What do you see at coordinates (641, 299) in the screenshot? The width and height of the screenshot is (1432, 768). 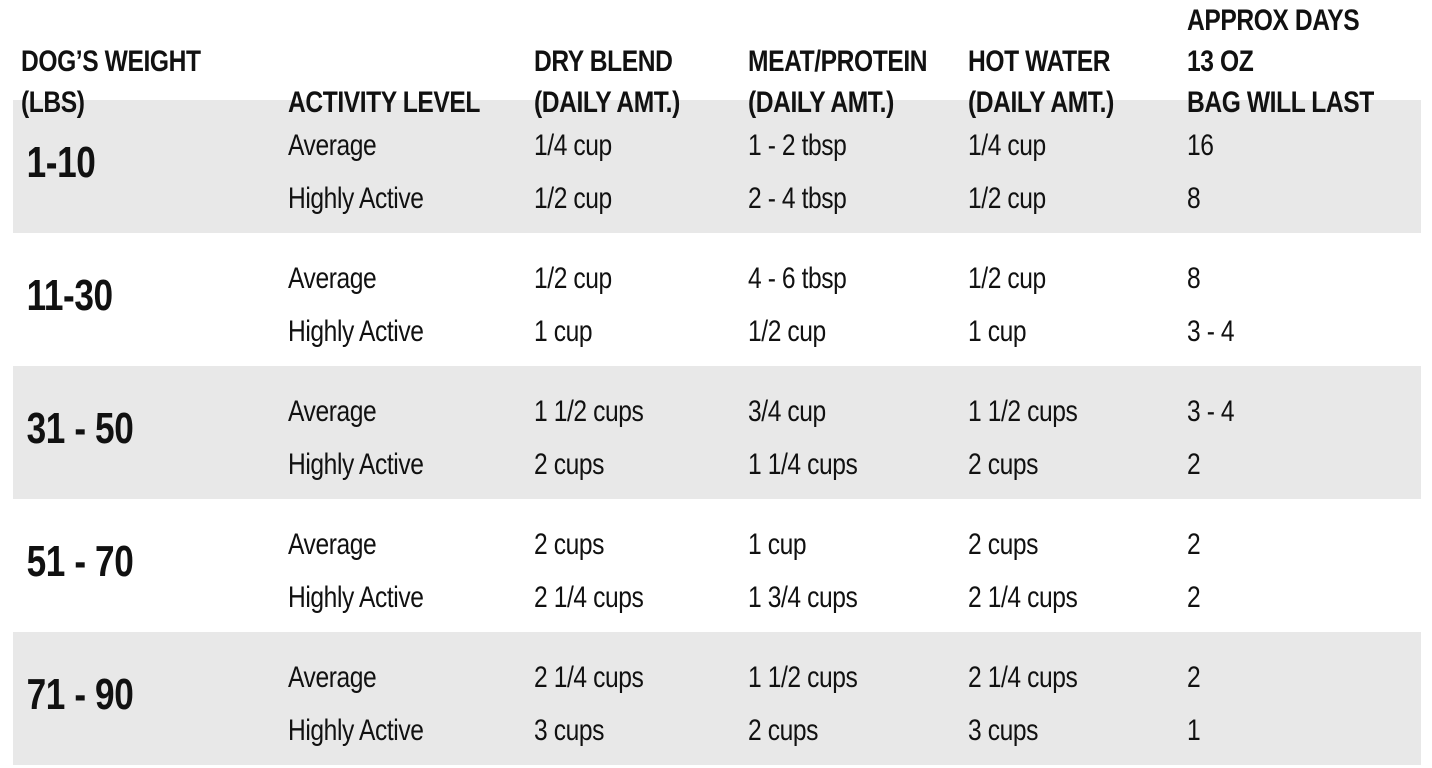 I see `dry-blend-cell: 1/2 cup 1 cup` at bounding box center [641, 299].